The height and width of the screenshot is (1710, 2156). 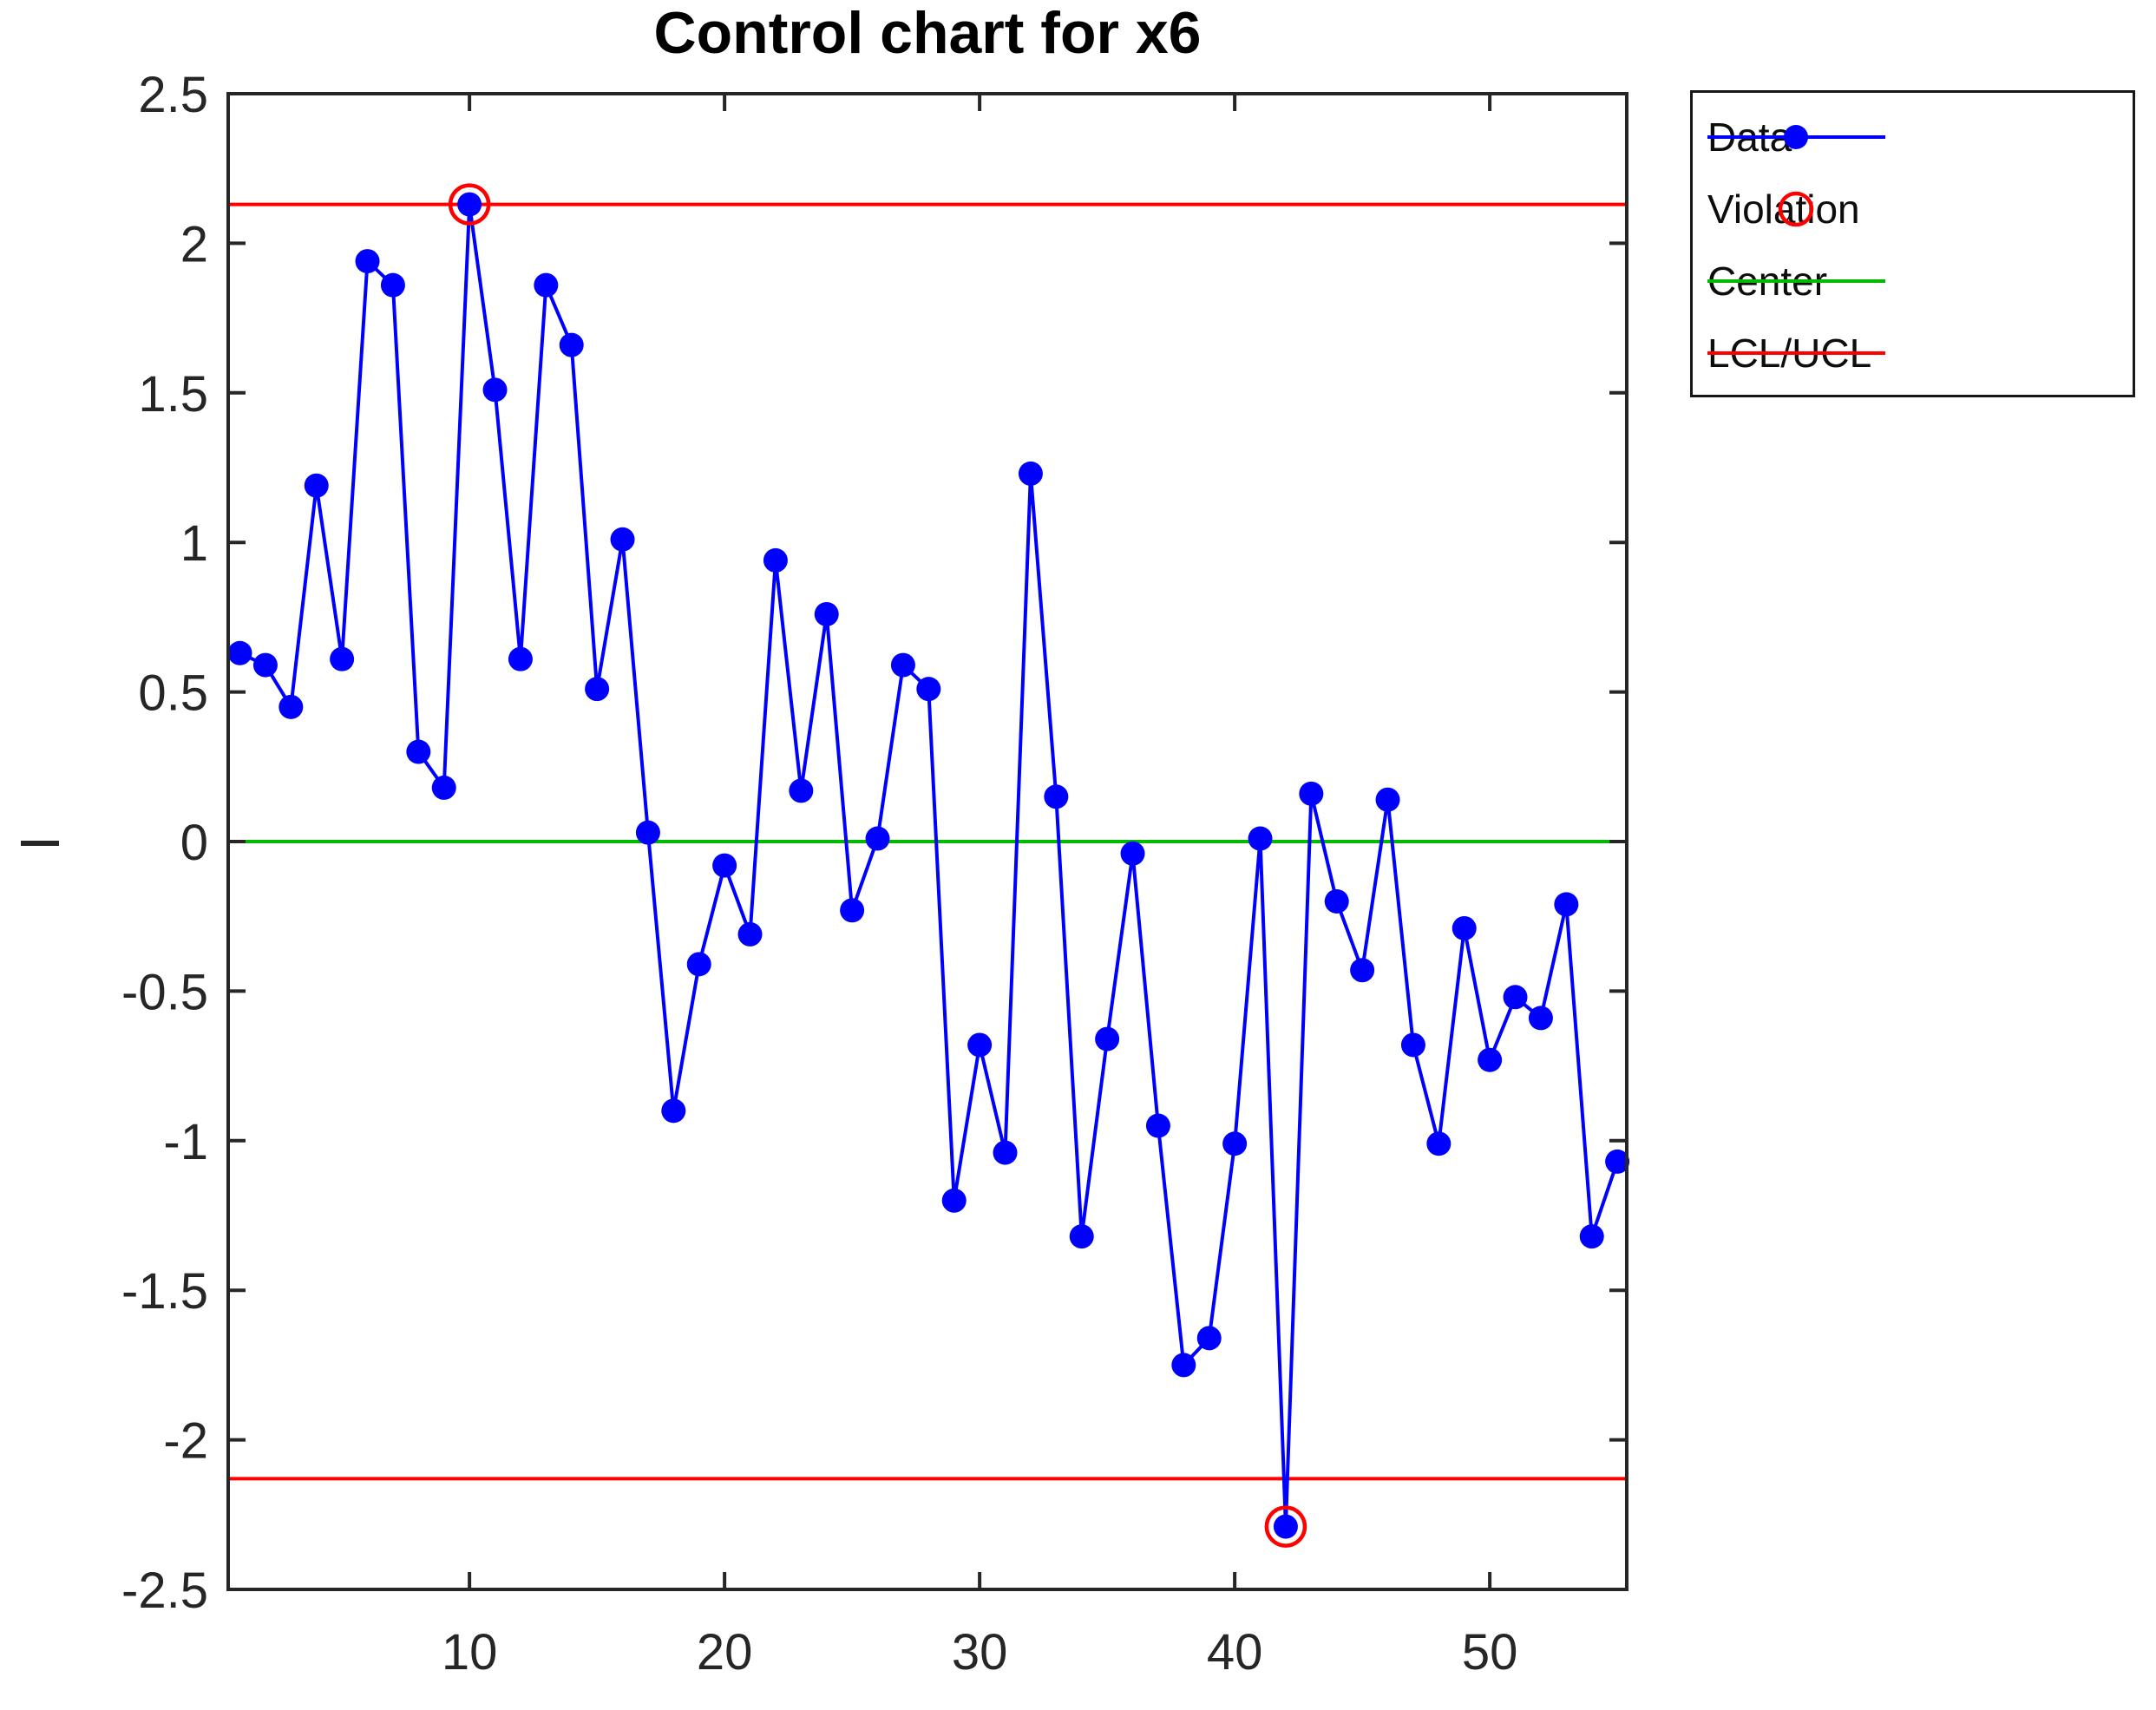 What do you see at coordinates (1796, 281) in the screenshot?
I see `center-line-swatch` at bounding box center [1796, 281].